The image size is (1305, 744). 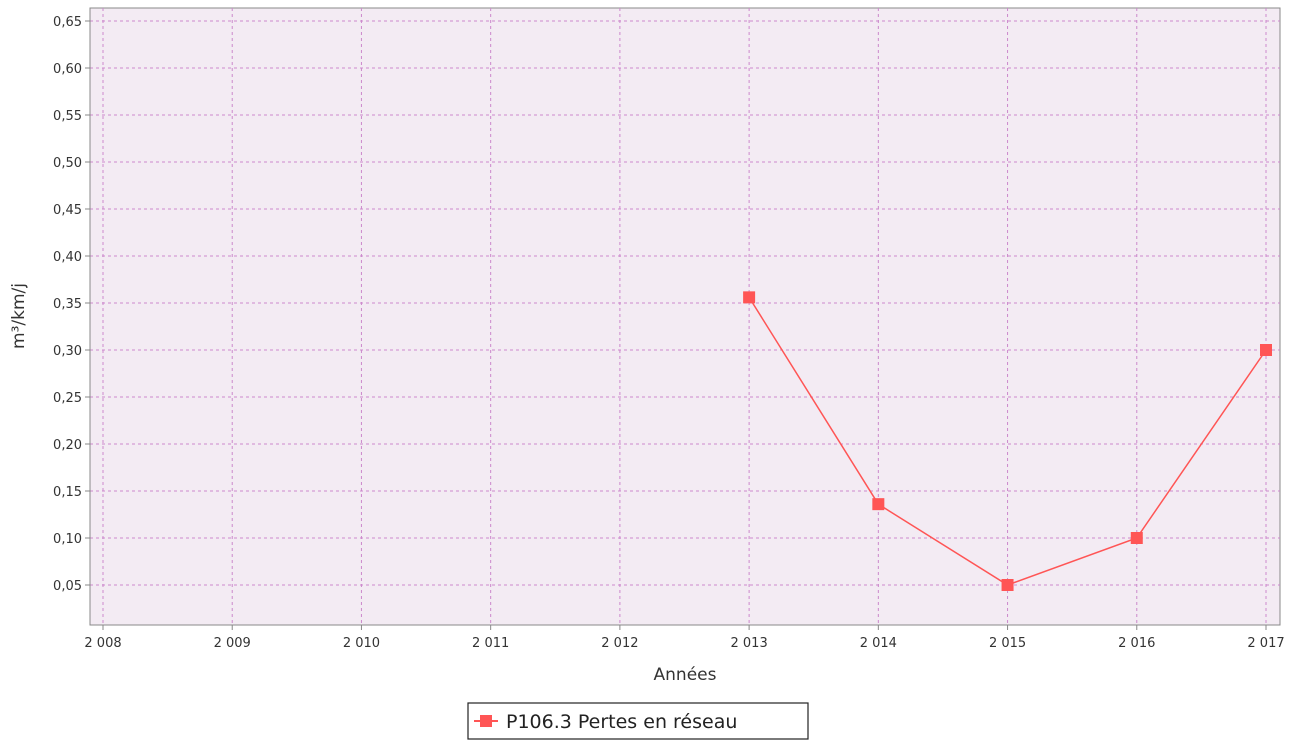 I want to click on x-tick-label: 2 011, so click(x=490, y=643).